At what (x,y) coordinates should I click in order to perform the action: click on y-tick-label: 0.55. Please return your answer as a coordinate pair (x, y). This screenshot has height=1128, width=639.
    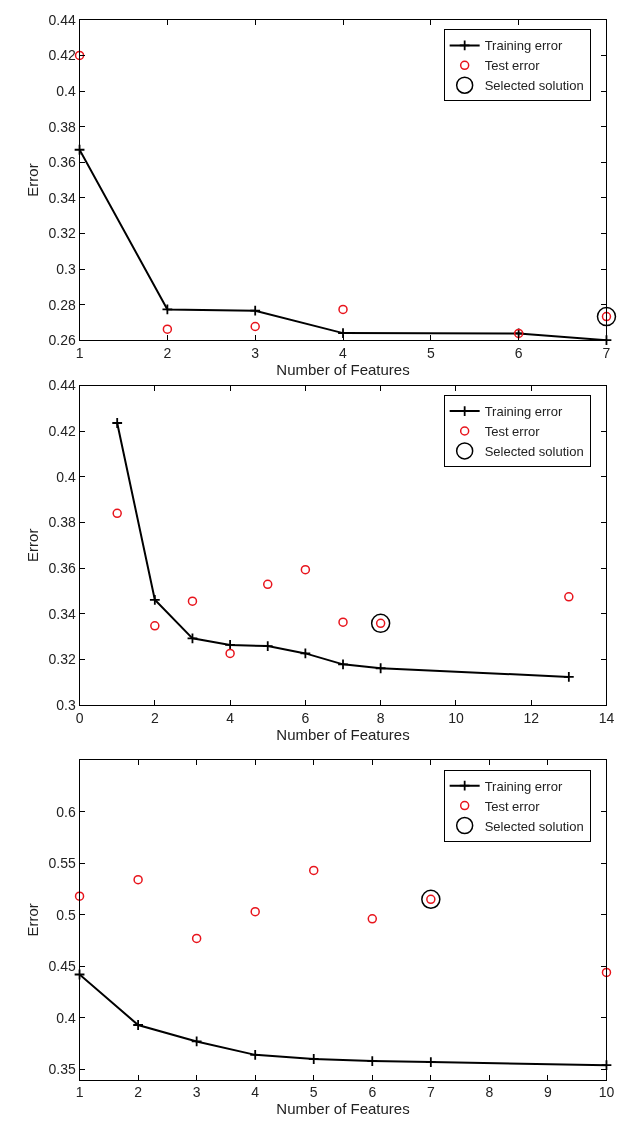
    Looking at the image, I should click on (62, 863).